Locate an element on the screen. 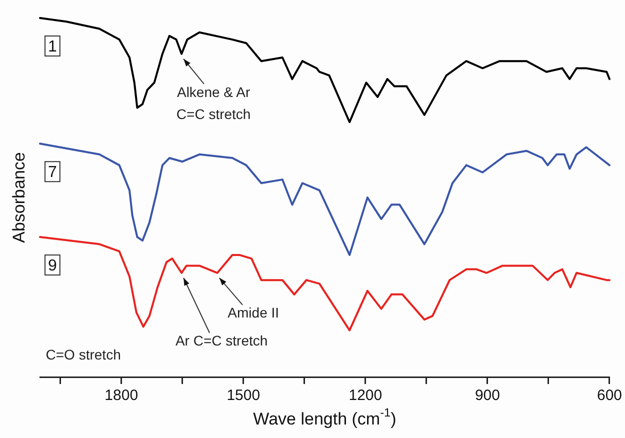 The width and height of the screenshot is (625, 438). x-tick-label: 1800 is located at coordinates (121, 395).